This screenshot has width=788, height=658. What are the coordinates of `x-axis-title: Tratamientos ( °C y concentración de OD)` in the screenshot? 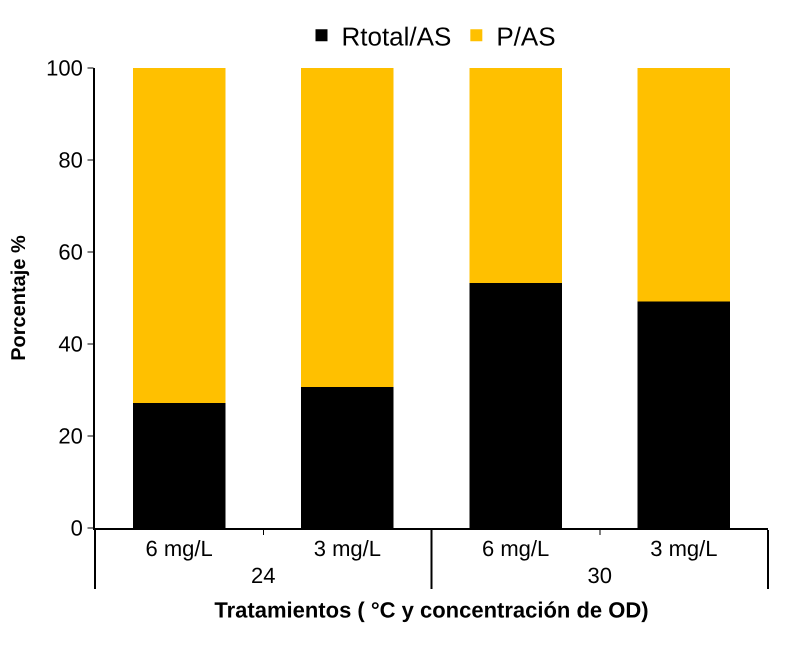 It's located at (431, 610).